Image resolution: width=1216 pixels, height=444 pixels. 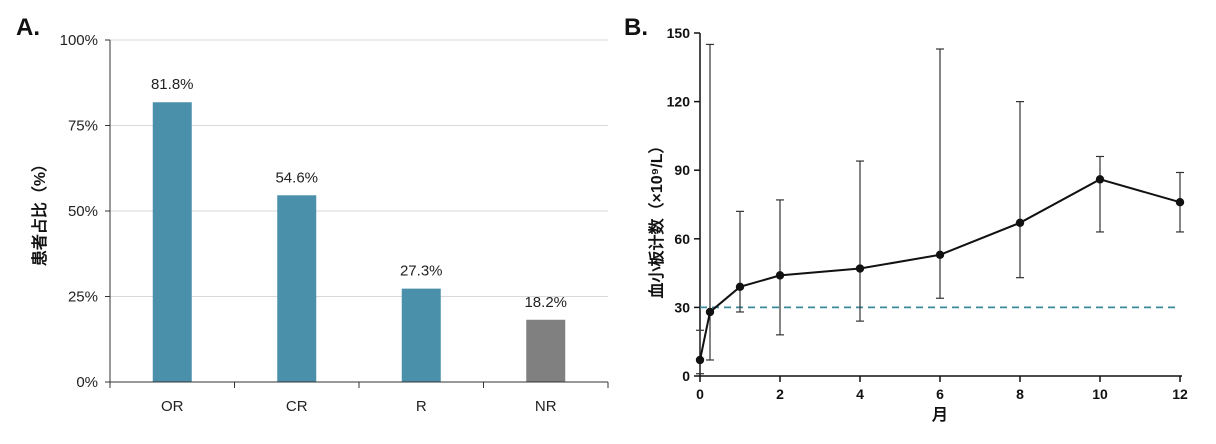 What do you see at coordinates (1020, 394) in the screenshot?
I see `x-tick-label: 8` at bounding box center [1020, 394].